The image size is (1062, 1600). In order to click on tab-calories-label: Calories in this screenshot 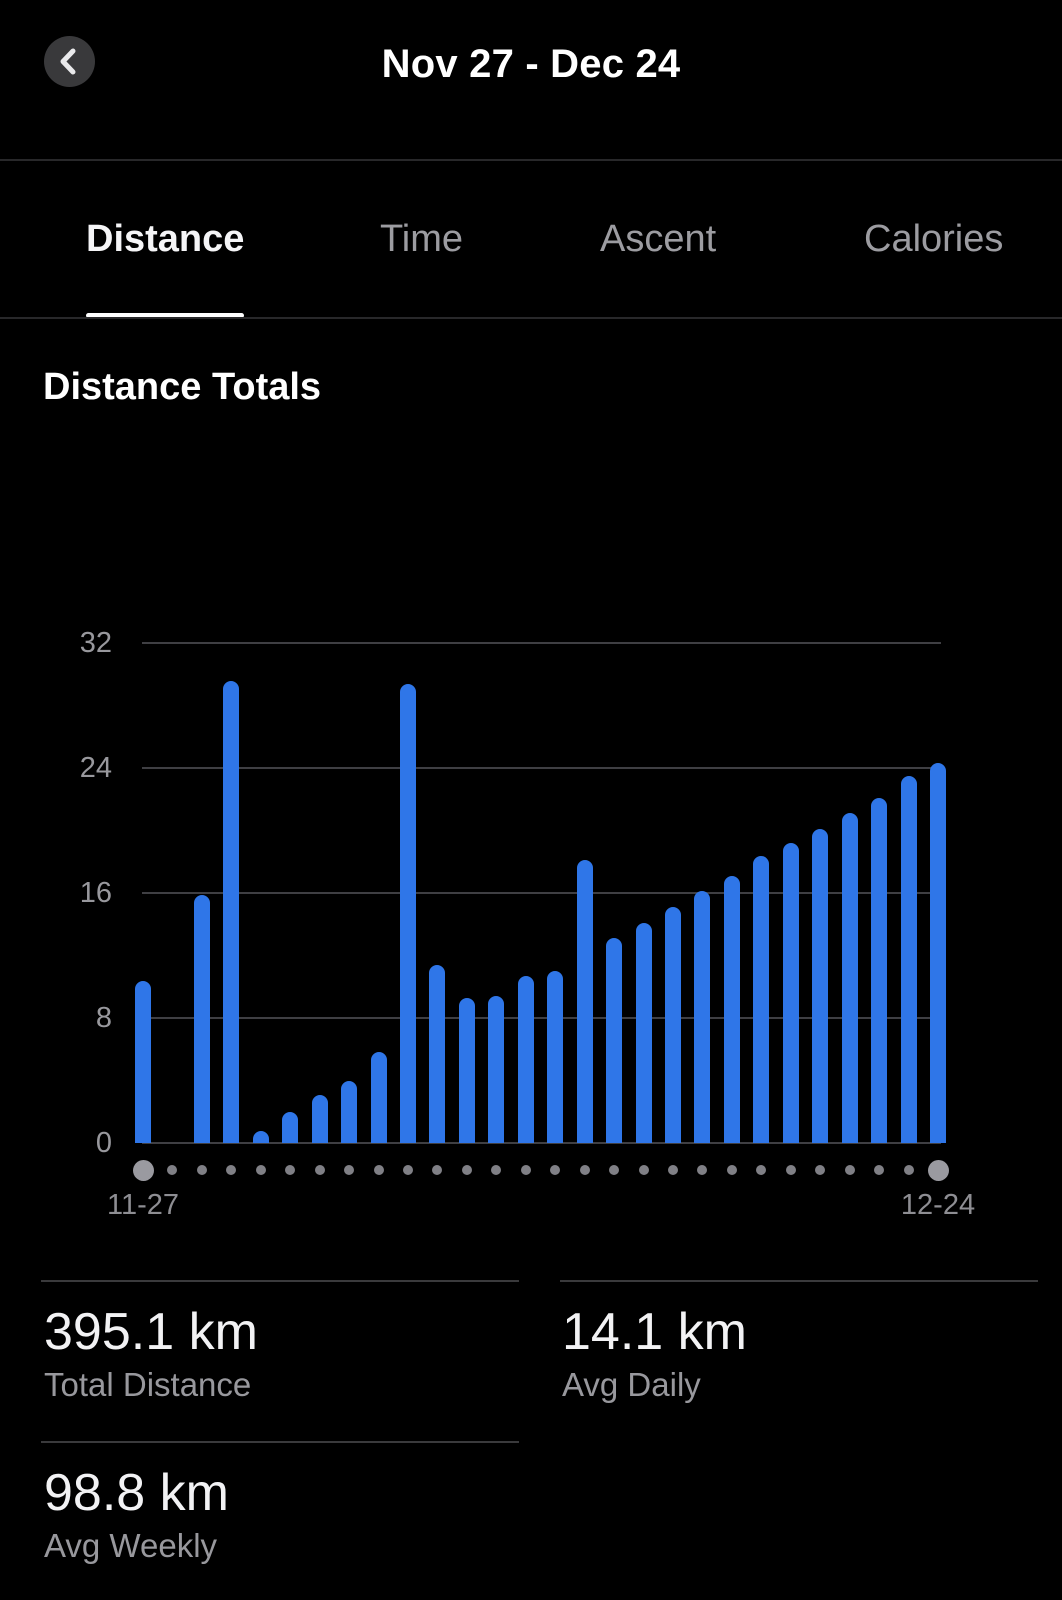, I will do `click(934, 238)`.